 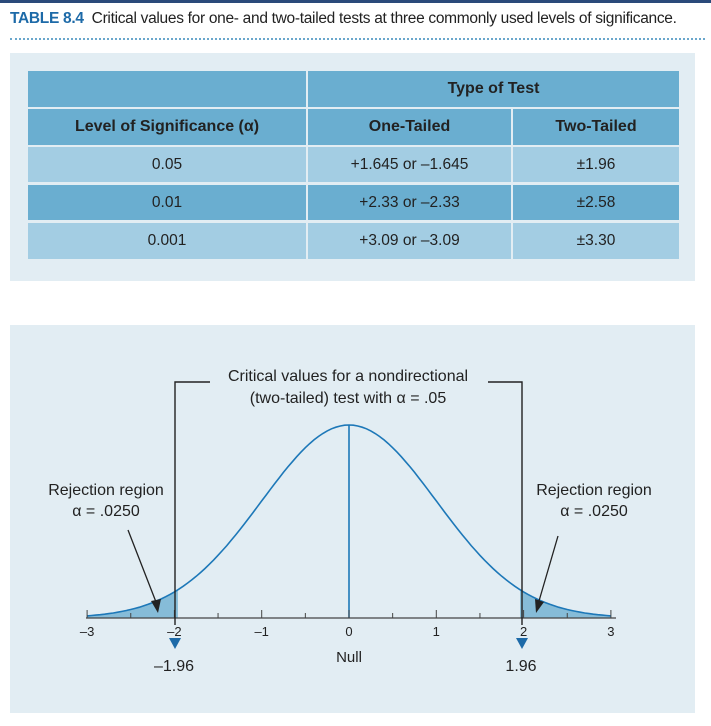 What do you see at coordinates (596, 164) in the screenshot?
I see `cell-two-tailed: ±1.96` at bounding box center [596, 164].